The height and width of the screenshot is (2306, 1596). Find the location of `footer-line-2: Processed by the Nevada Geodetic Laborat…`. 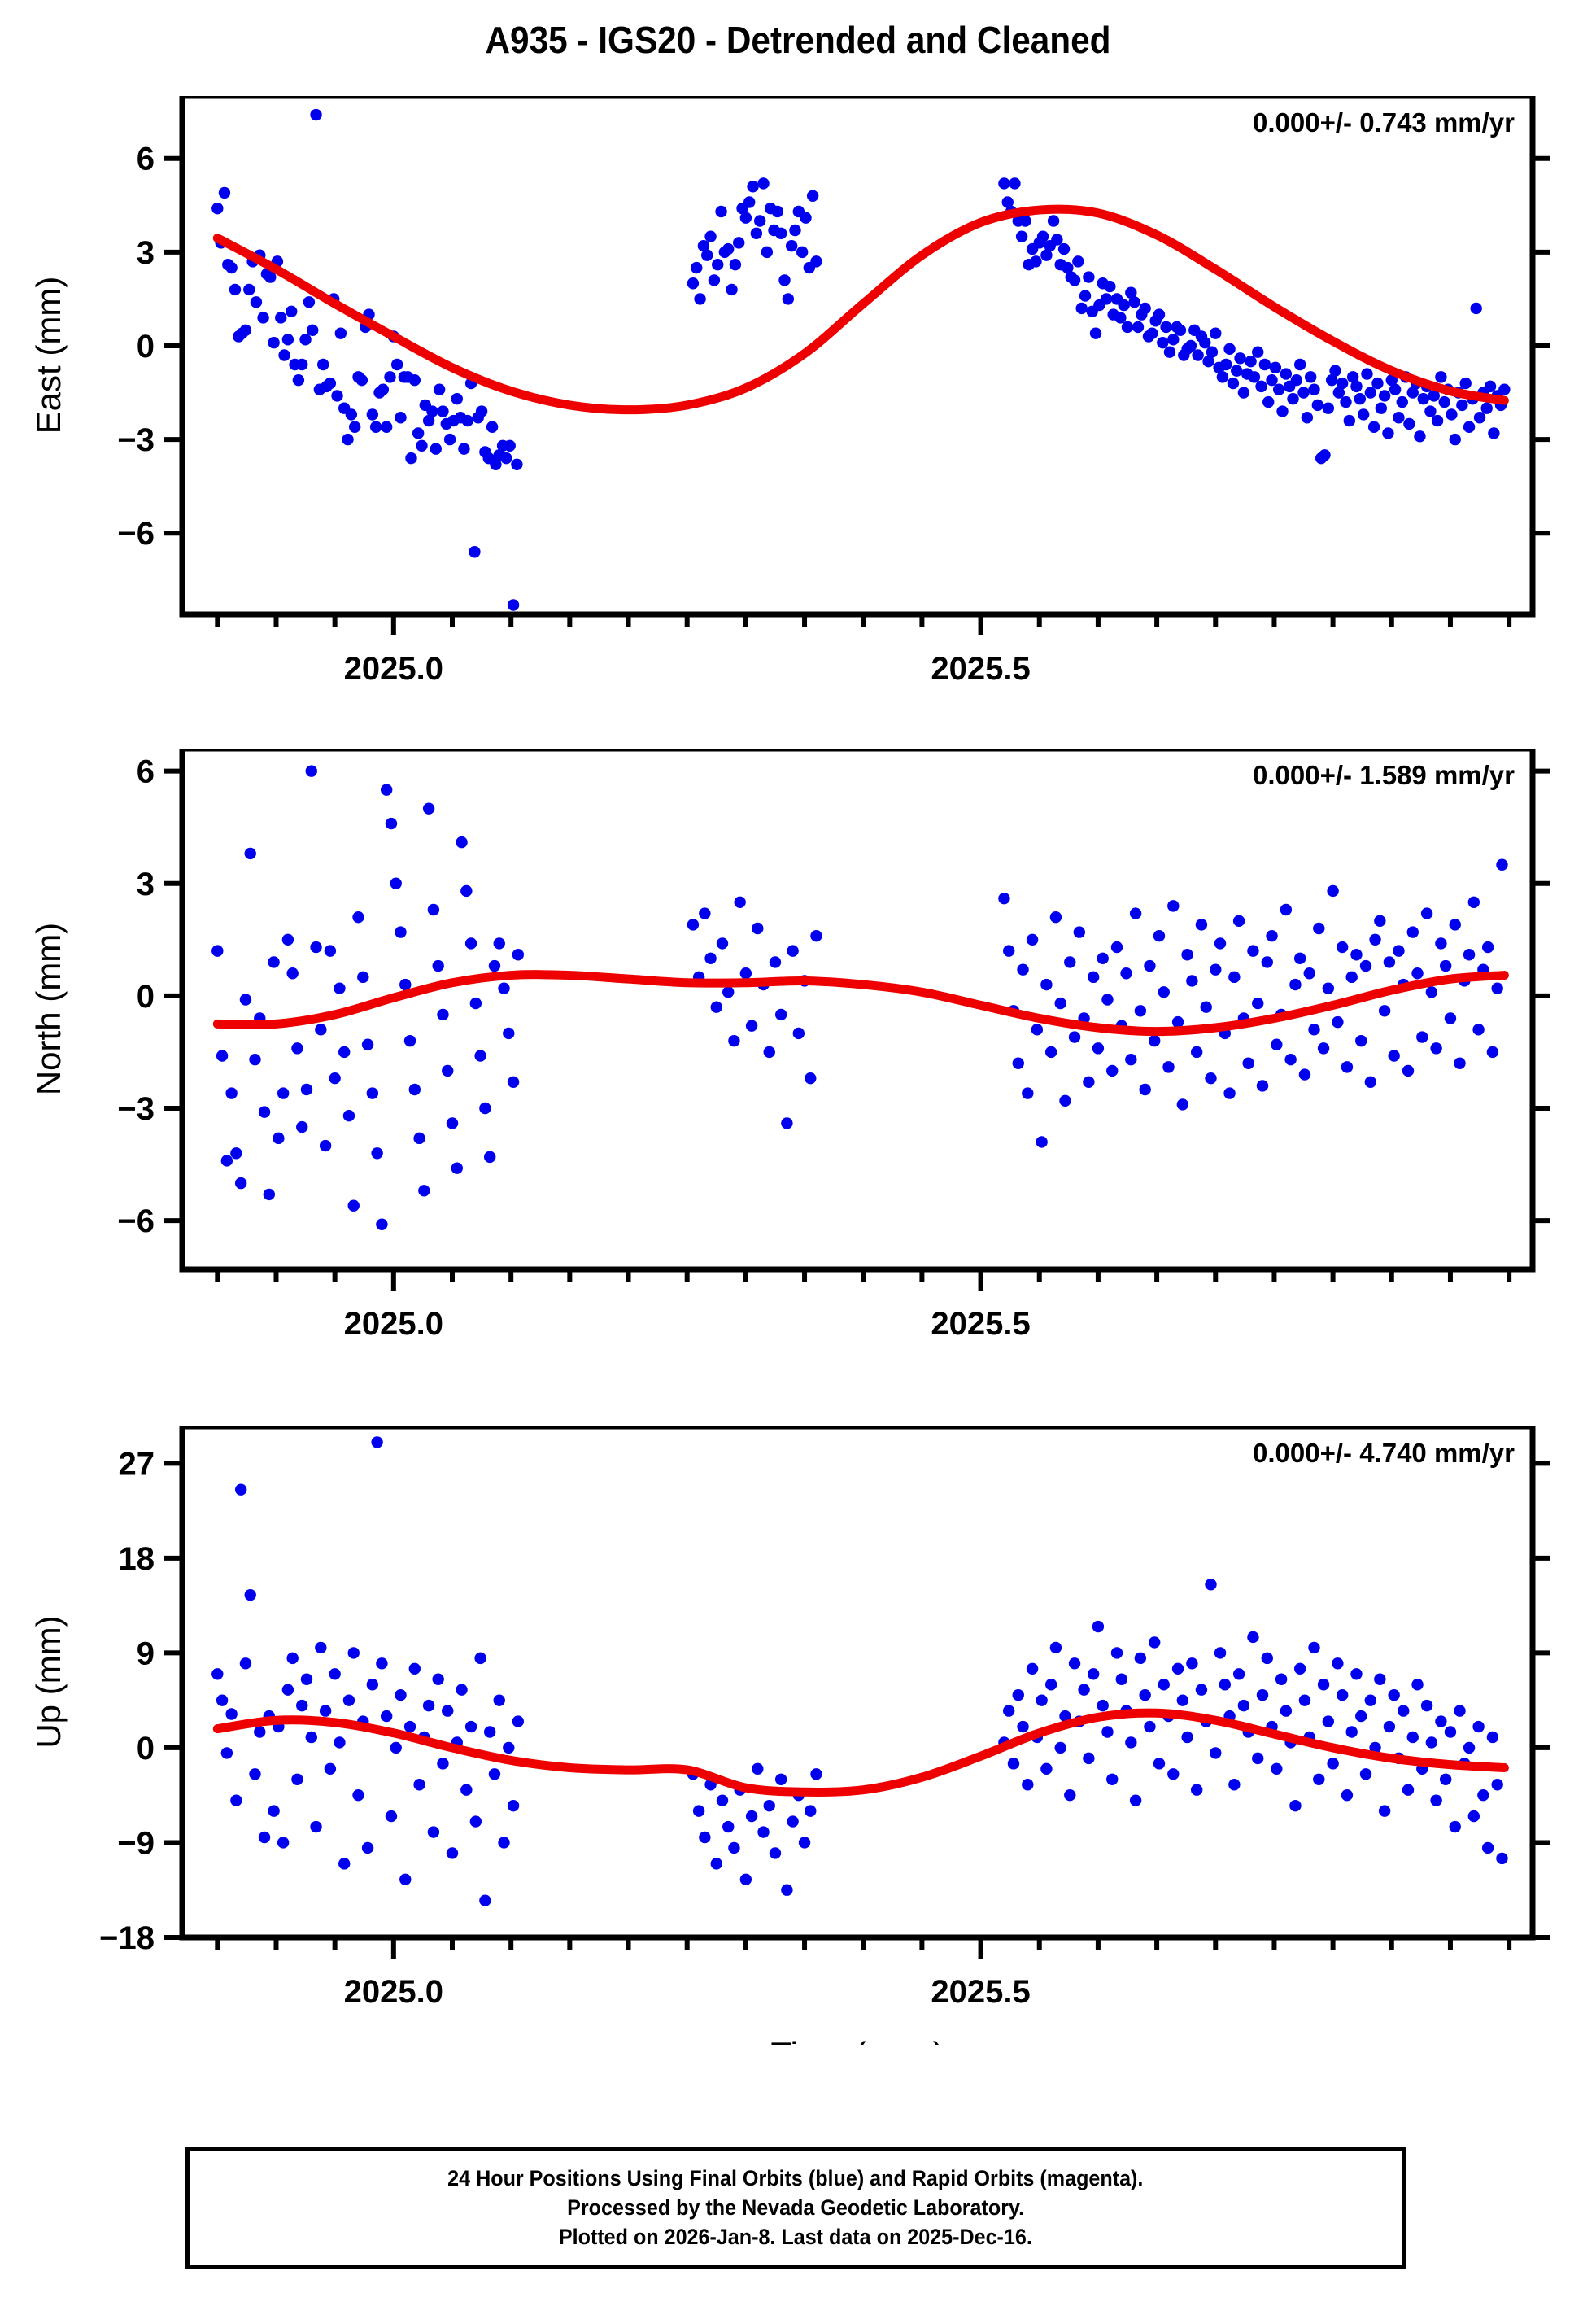

footer-line-2: Processed by the Nevada Geodetic Laborat… is located at coordinates (795, 2207).